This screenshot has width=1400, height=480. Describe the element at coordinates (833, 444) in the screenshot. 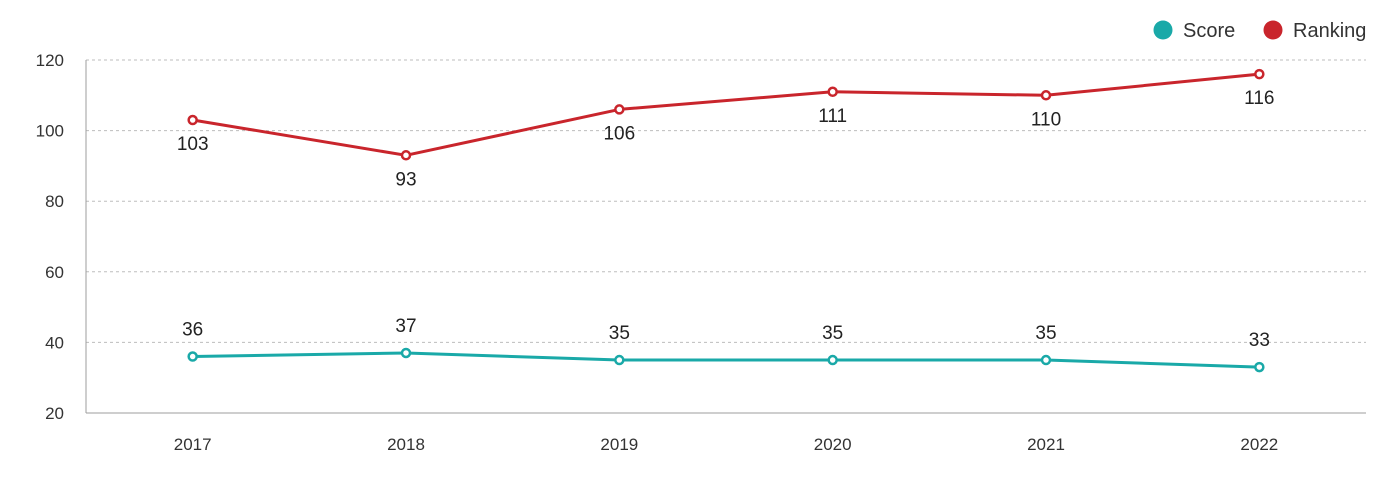

I see `x-tick-label: 2020` at that location.